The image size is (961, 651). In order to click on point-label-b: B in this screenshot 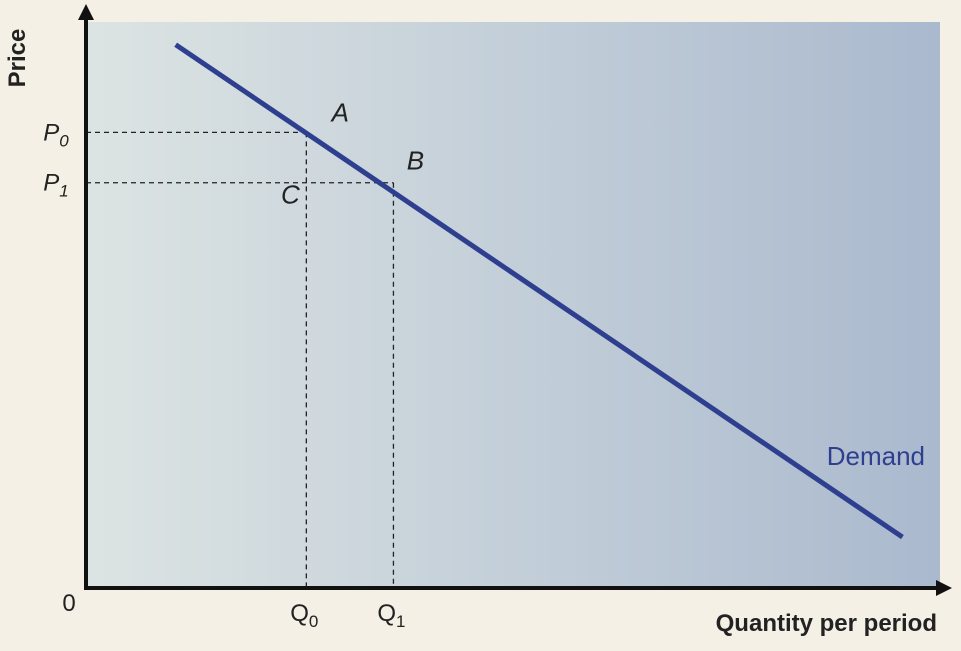, I will do `click(415, 161)`.